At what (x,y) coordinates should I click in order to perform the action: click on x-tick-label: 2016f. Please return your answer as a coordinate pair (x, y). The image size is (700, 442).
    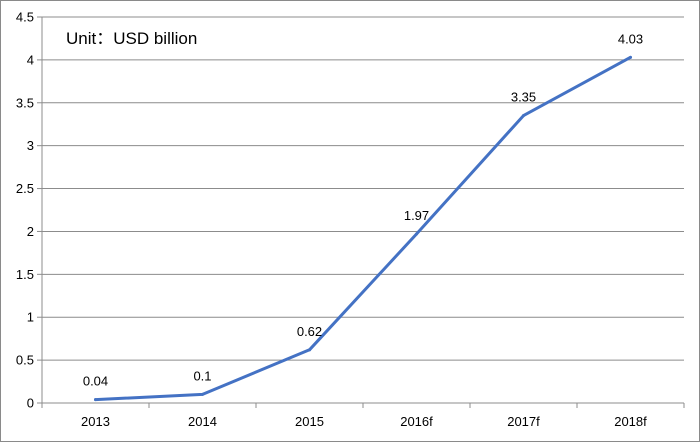
    Looking at the image, I should click on (416, 421).